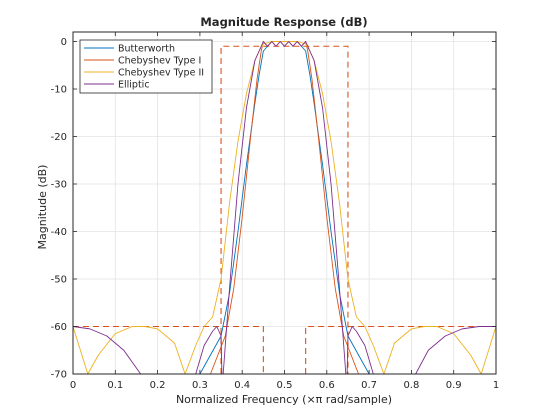 This screenshot has width=560, height=420. What do you see at coordinates (42, 207) in the screenshot?
I see `y-axis-label: Magnitude (dB)` at bounding box center [42, 207].